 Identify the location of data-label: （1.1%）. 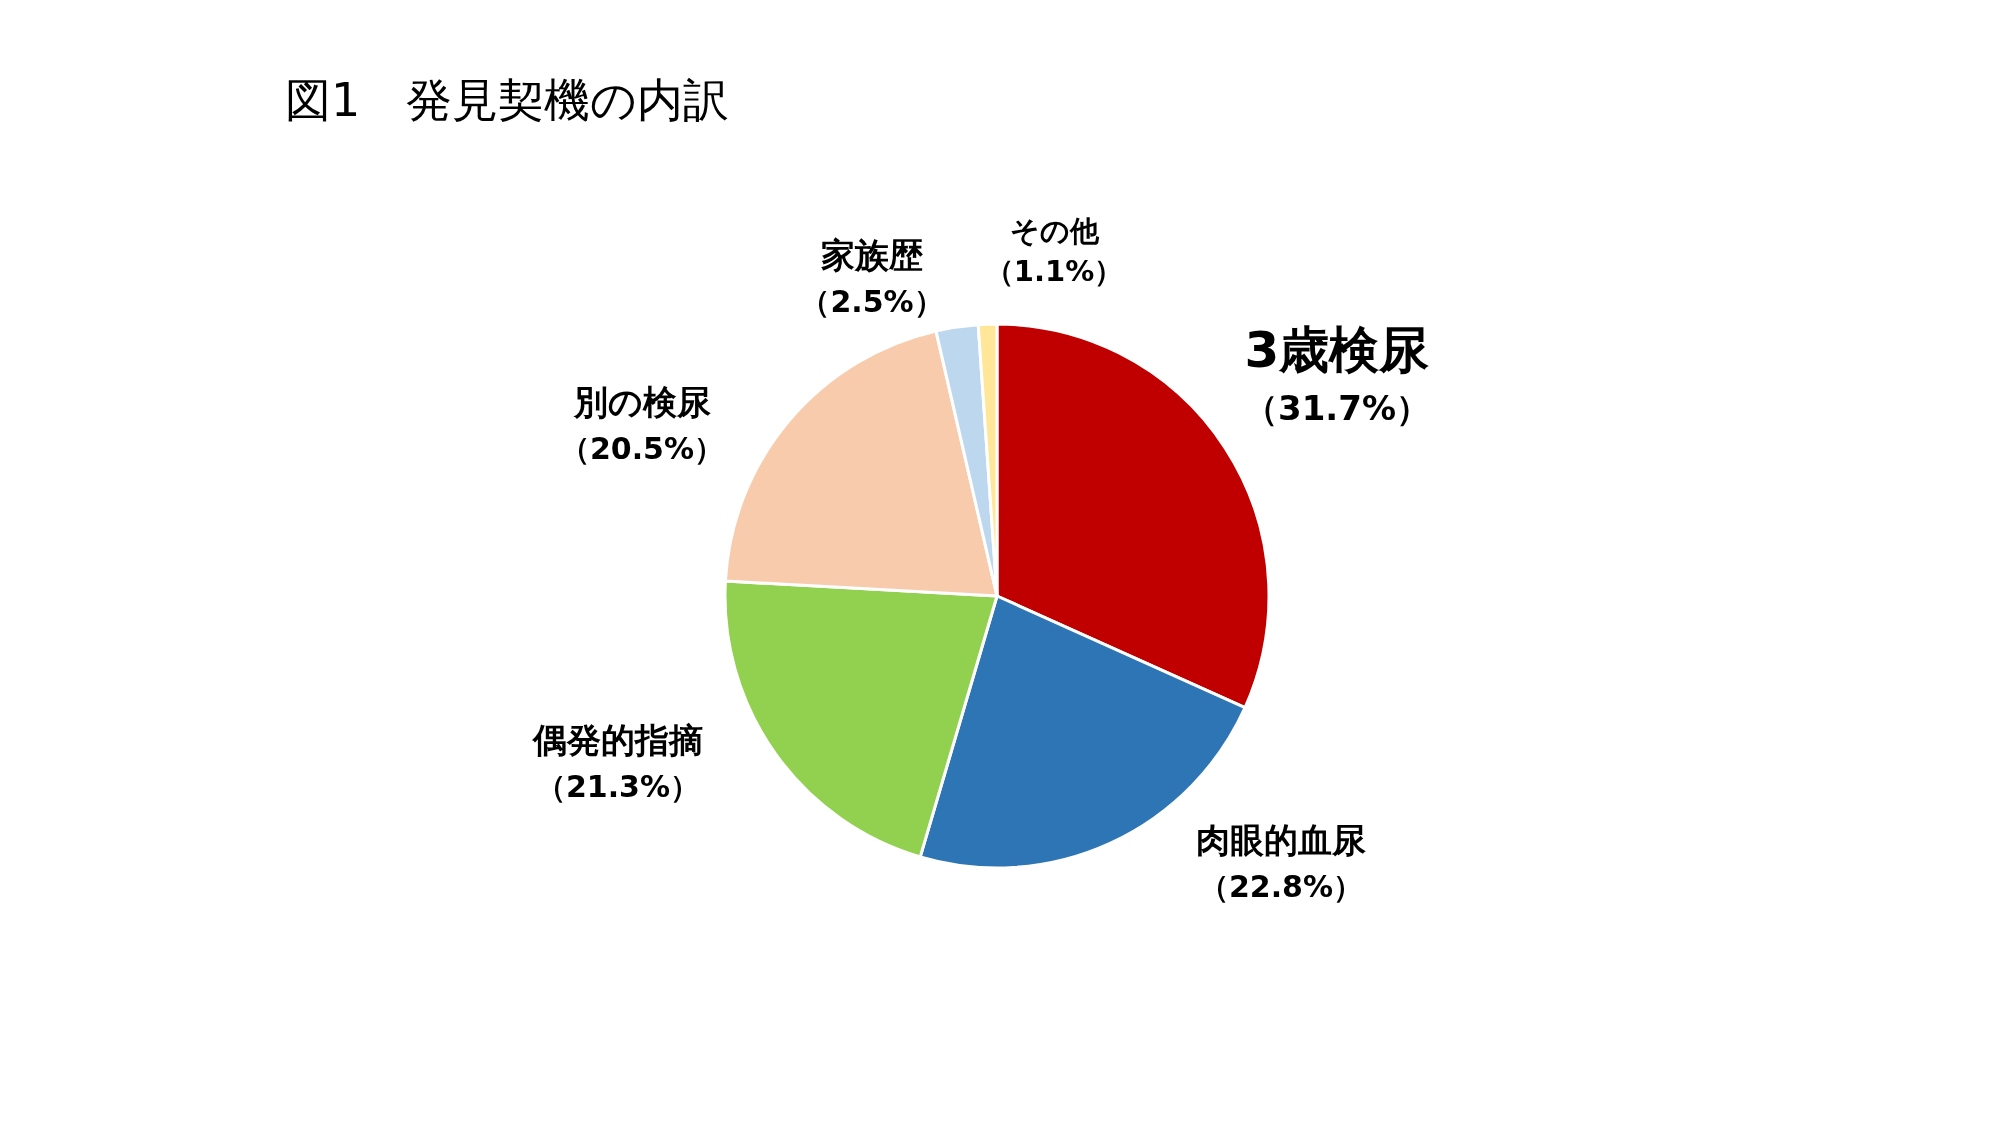
(1054, 271).